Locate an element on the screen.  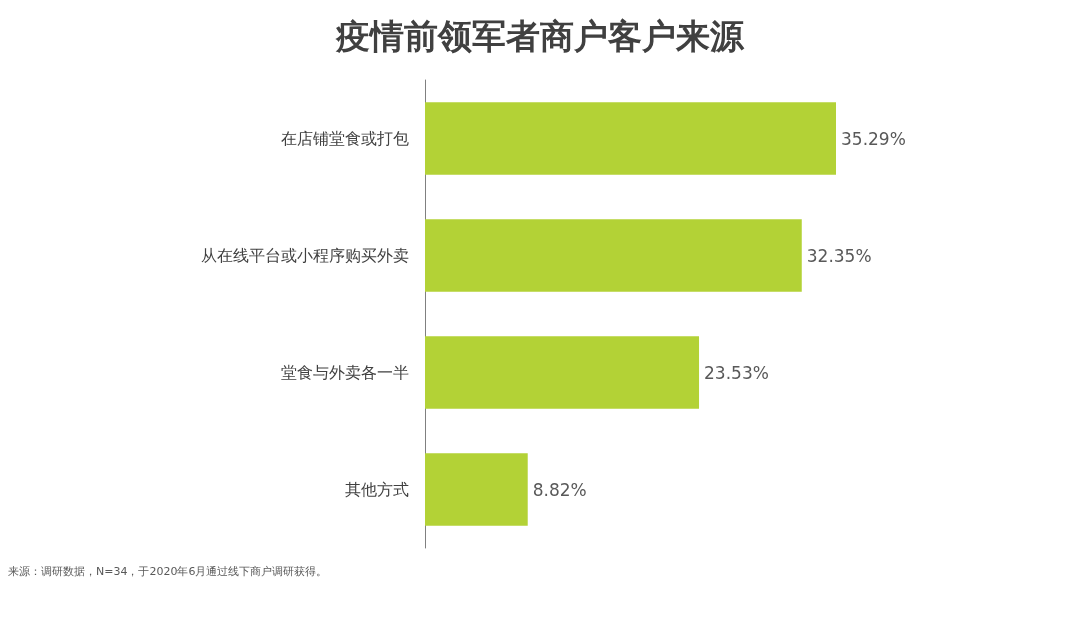
y-tick-label: 其他方式 is located at coordinates (377, 489).